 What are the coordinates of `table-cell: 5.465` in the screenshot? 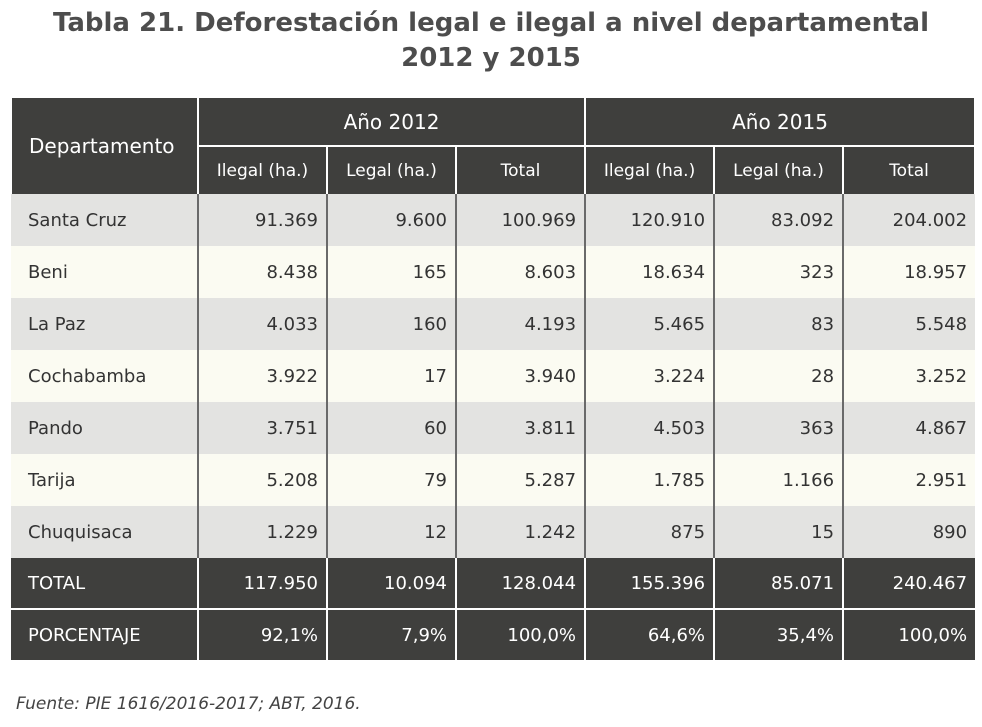 It's located at (649, 324).